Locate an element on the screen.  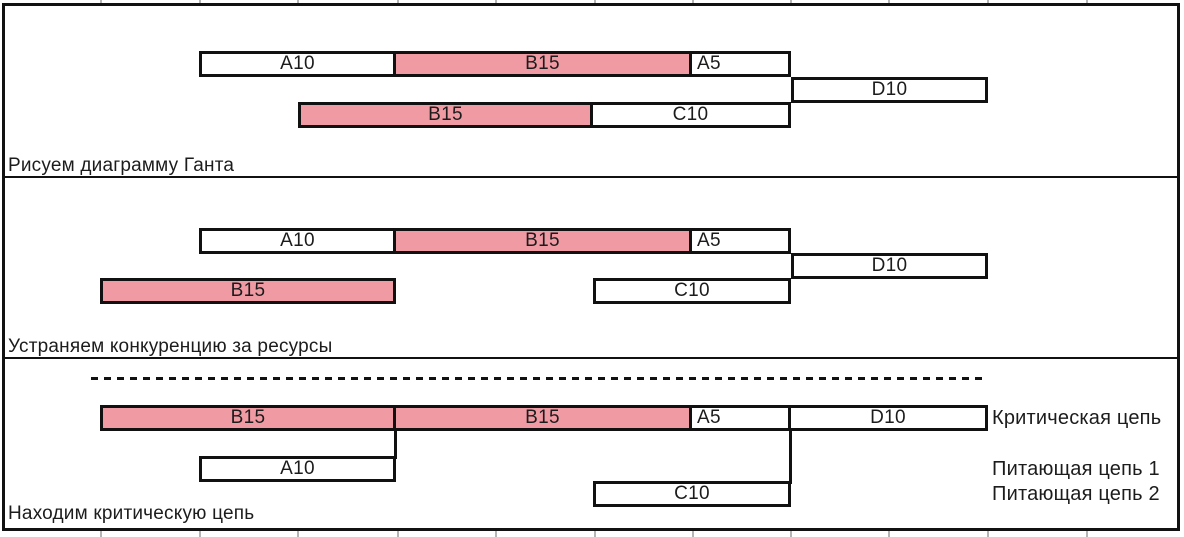
chain-label-feeding-1: Питающая цепь 1 is located at coordinates (1076, 469).